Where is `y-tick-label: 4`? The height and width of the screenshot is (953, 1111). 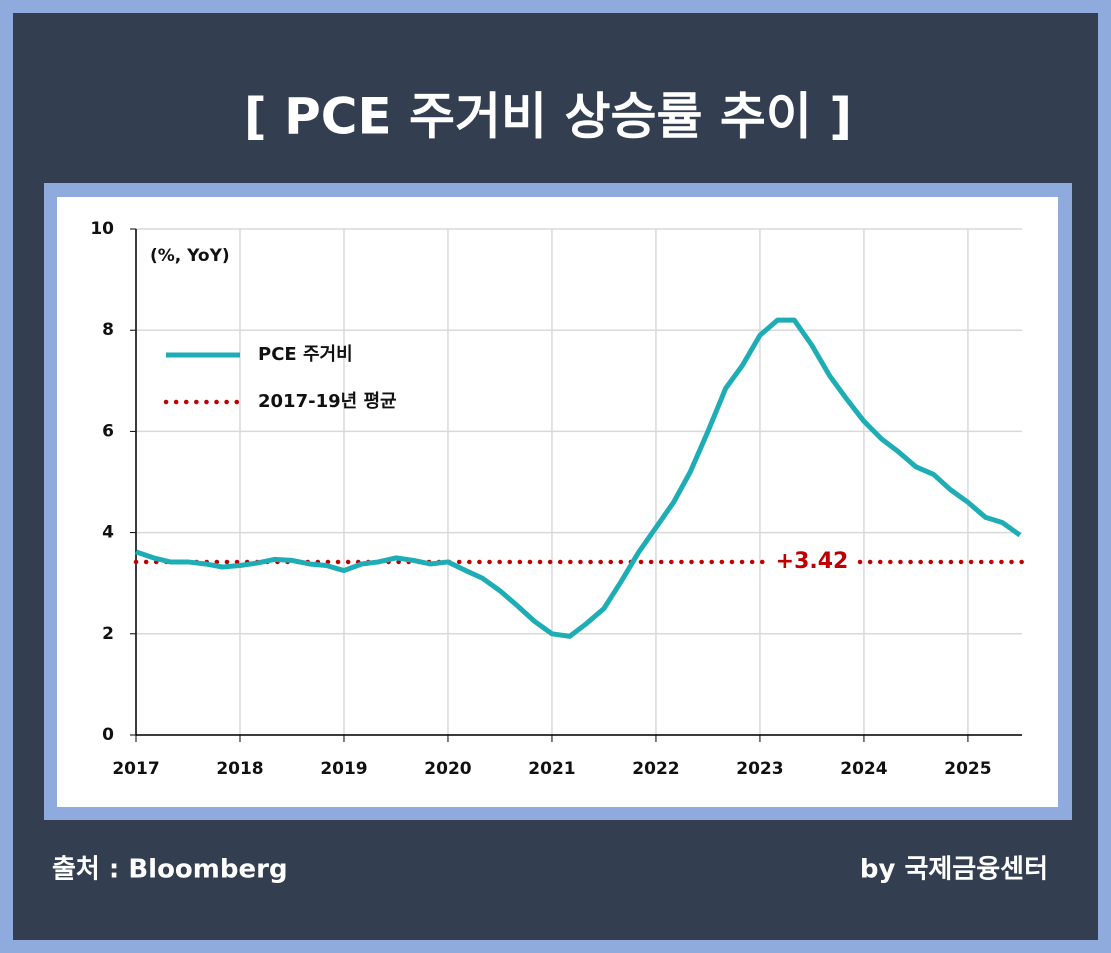 y-tick-label: 4 is located at coordinates (108, 533).